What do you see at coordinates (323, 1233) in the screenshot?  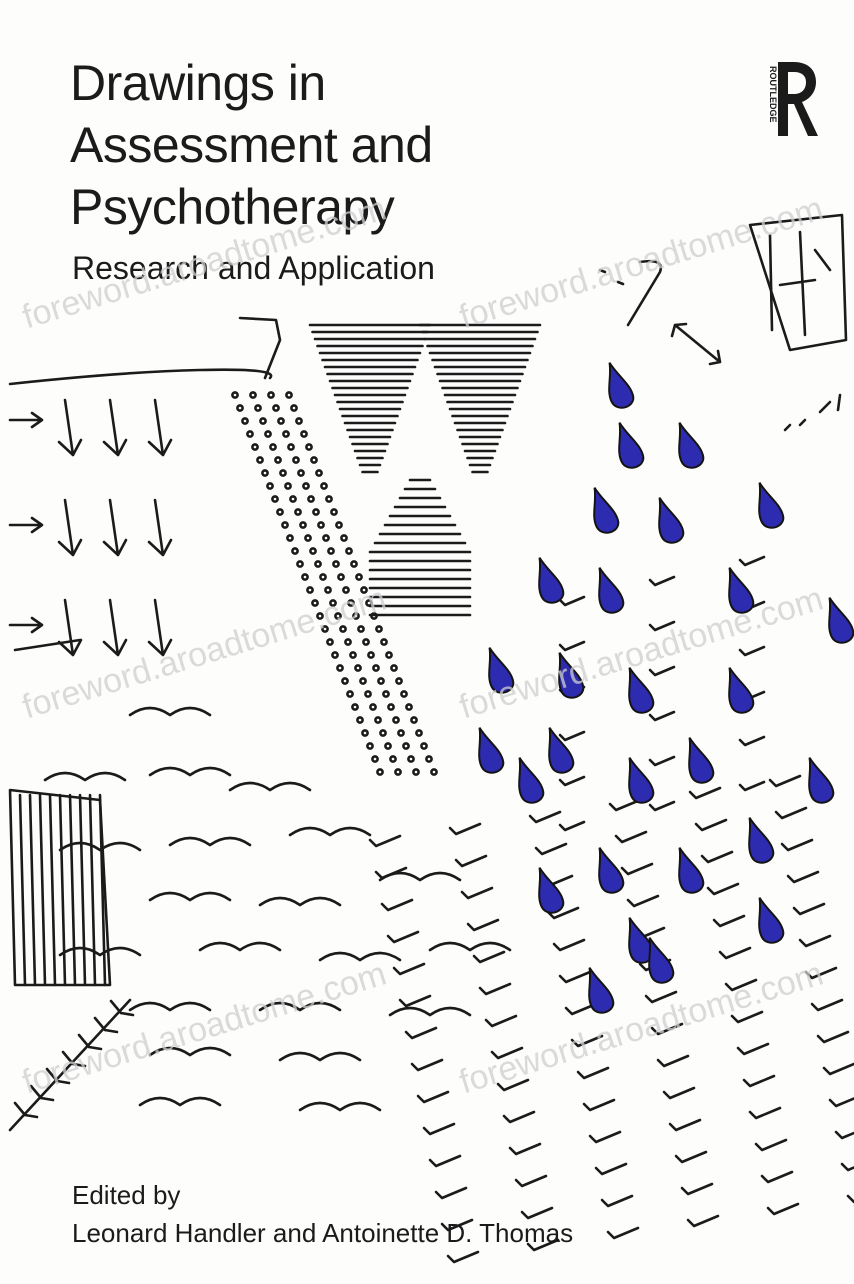 I see `editors-names: Leonard Handler and Antoinette D. Thomas` at bounding box center [323, 1233].